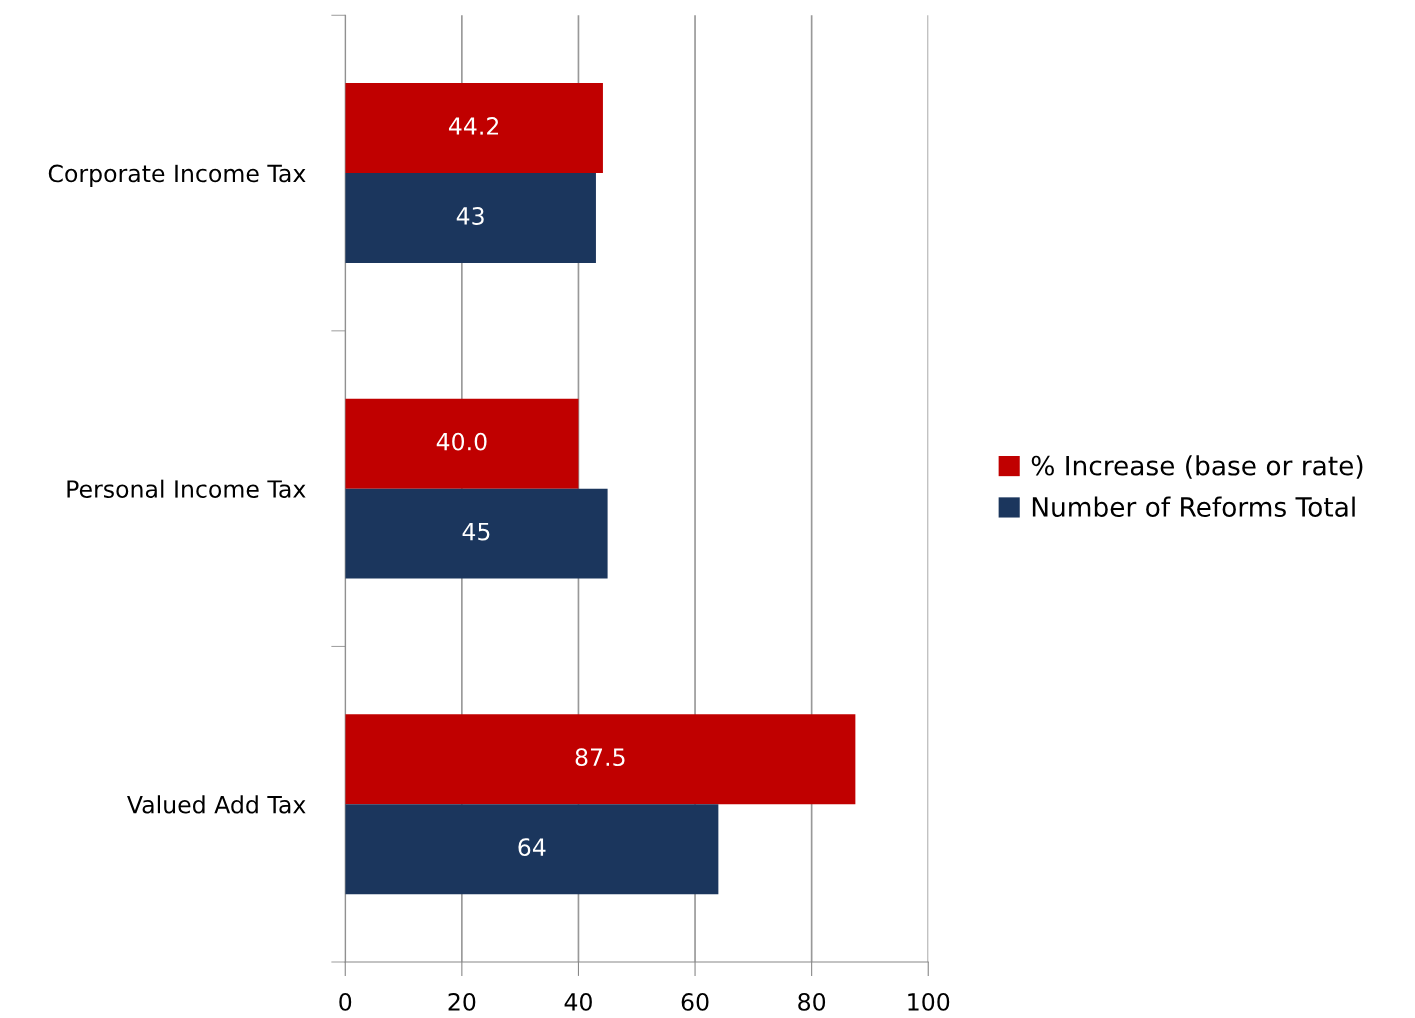 This screenshot has height=1018, width=1415. Describe the element at coordinates (186, 488) in the screenshot. I see `y-tick-label: Personal Income Tax` at that location.